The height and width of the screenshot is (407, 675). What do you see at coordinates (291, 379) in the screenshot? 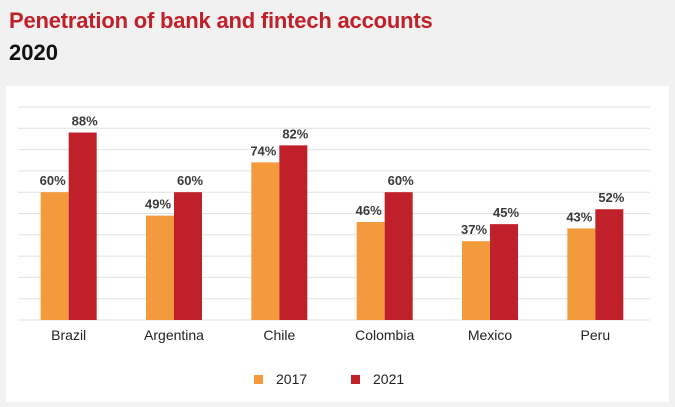
I see `legend-label-2017: 2017` at bounding box center [291, 379].